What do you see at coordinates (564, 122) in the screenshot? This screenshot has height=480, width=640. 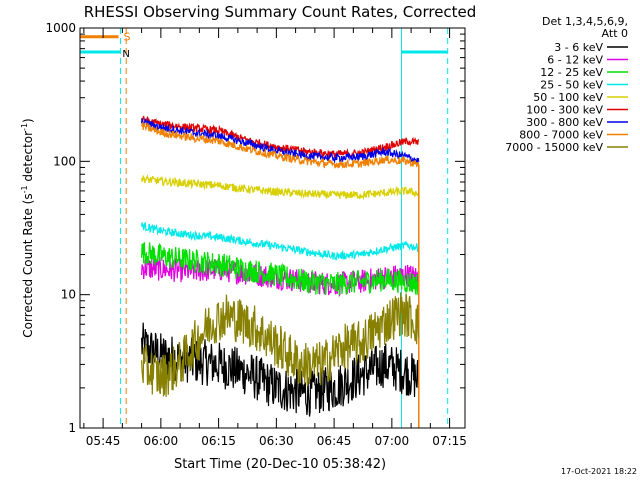 I see `legend-label: 300 - 800 keV` at bounding box center [564, 122].